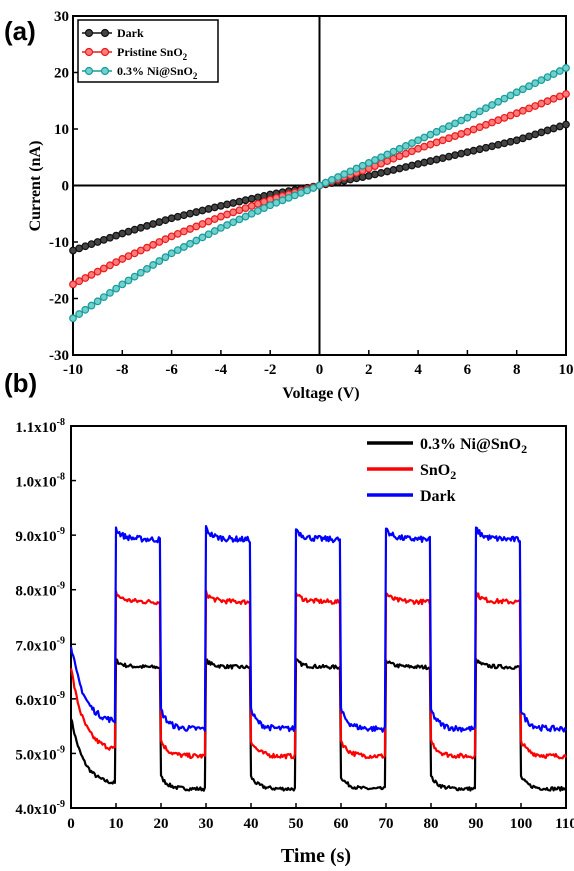 The height and width of the screenshot is (871, 574). I want to click on x-tick-label-b: 100, so click(521, 824).